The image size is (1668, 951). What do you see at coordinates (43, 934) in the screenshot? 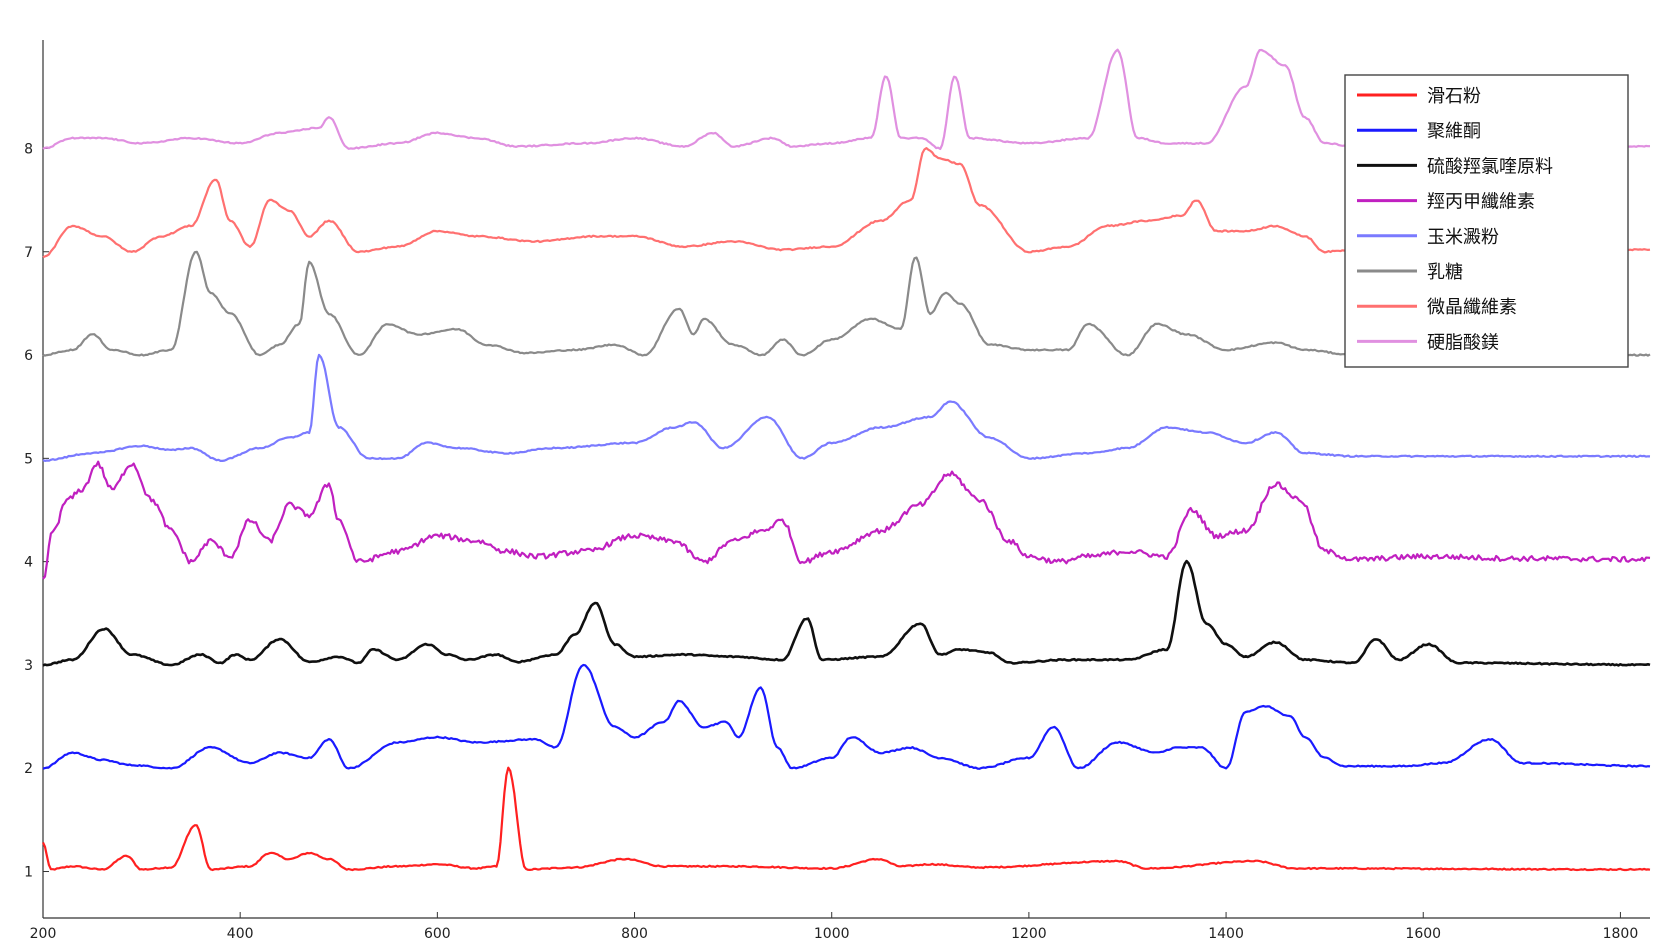
I see `x-tick-label: 200` at bounding box center [43, 934].